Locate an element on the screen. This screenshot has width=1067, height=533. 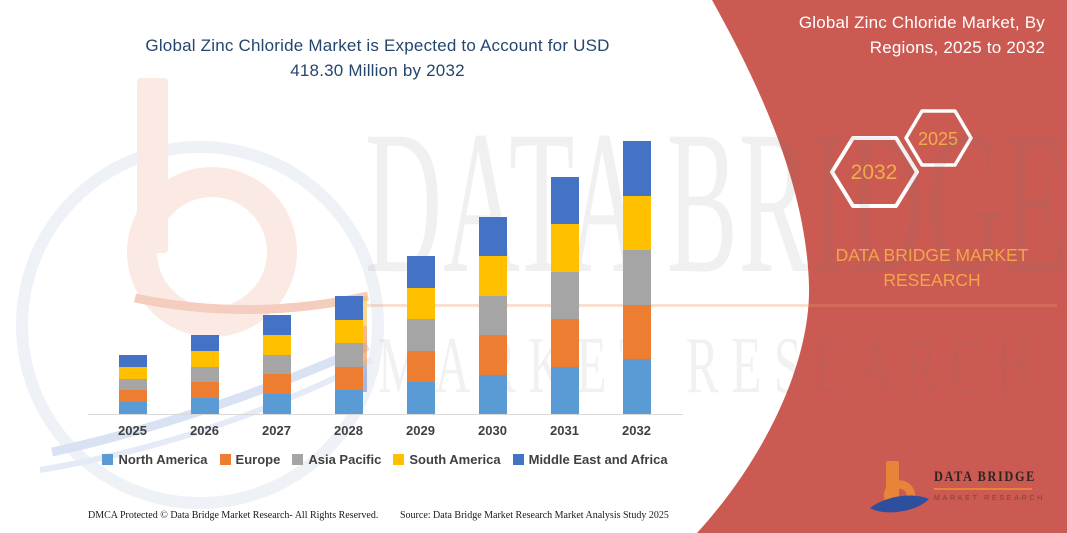
brand-name-text: DATA BRIDGE MARKET RESEARCH is located at coordinates (932, 268).